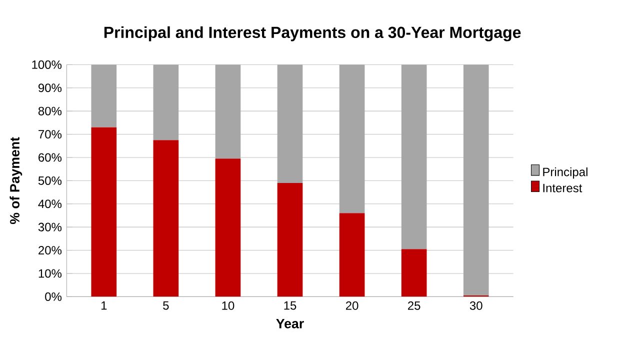 This screenshot has width=626, height=362. What do you see at coordinates (50, 134) in the screenshot?
I see `y-tick-label: 70%` at bounding box center [50, 134].